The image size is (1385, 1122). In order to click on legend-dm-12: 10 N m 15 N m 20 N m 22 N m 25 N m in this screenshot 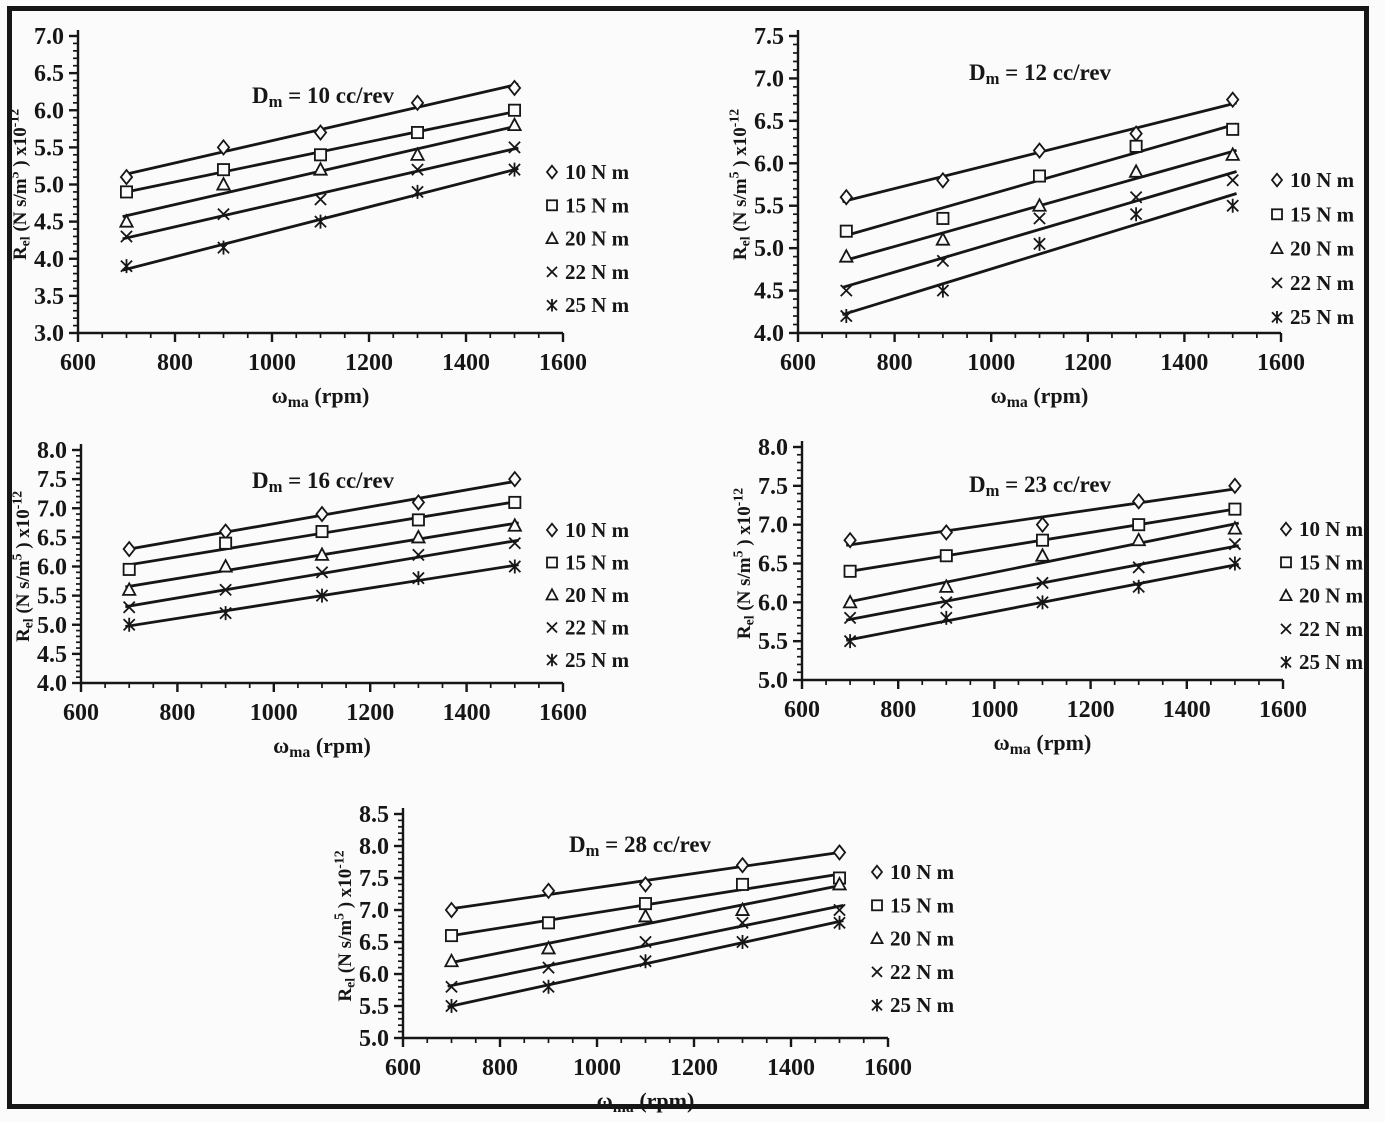, I will do `click(1312, 248)`.